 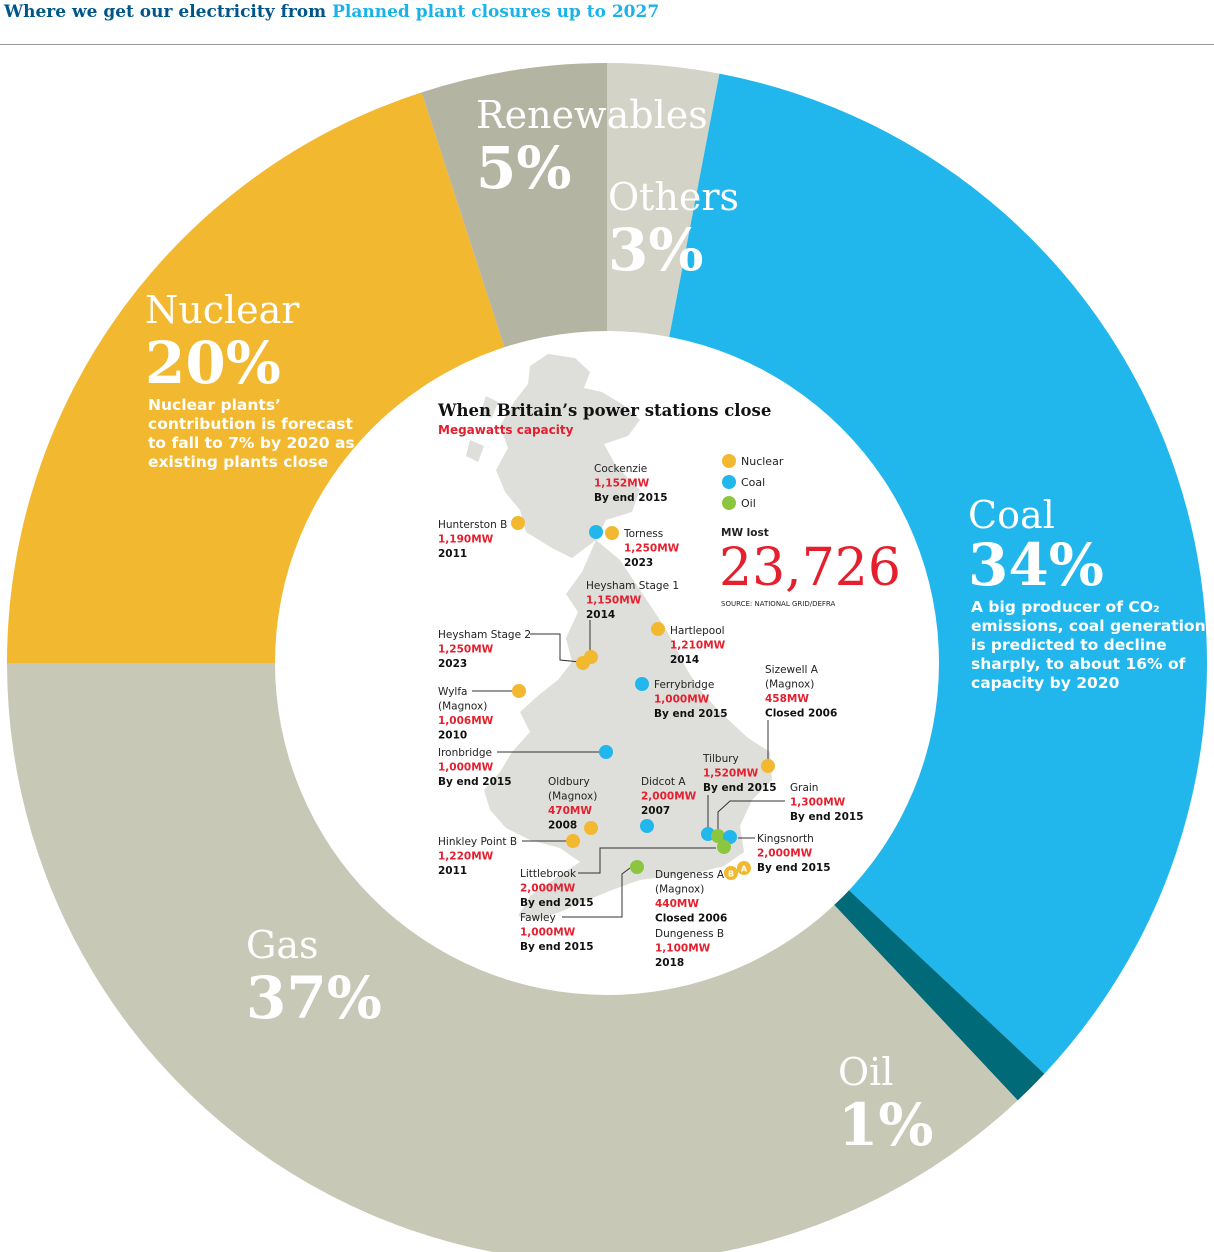 What do you see at coordinates (643, 534) in the screenshot?
I see `plant-name: Torness` at bounding box center [643, 534].